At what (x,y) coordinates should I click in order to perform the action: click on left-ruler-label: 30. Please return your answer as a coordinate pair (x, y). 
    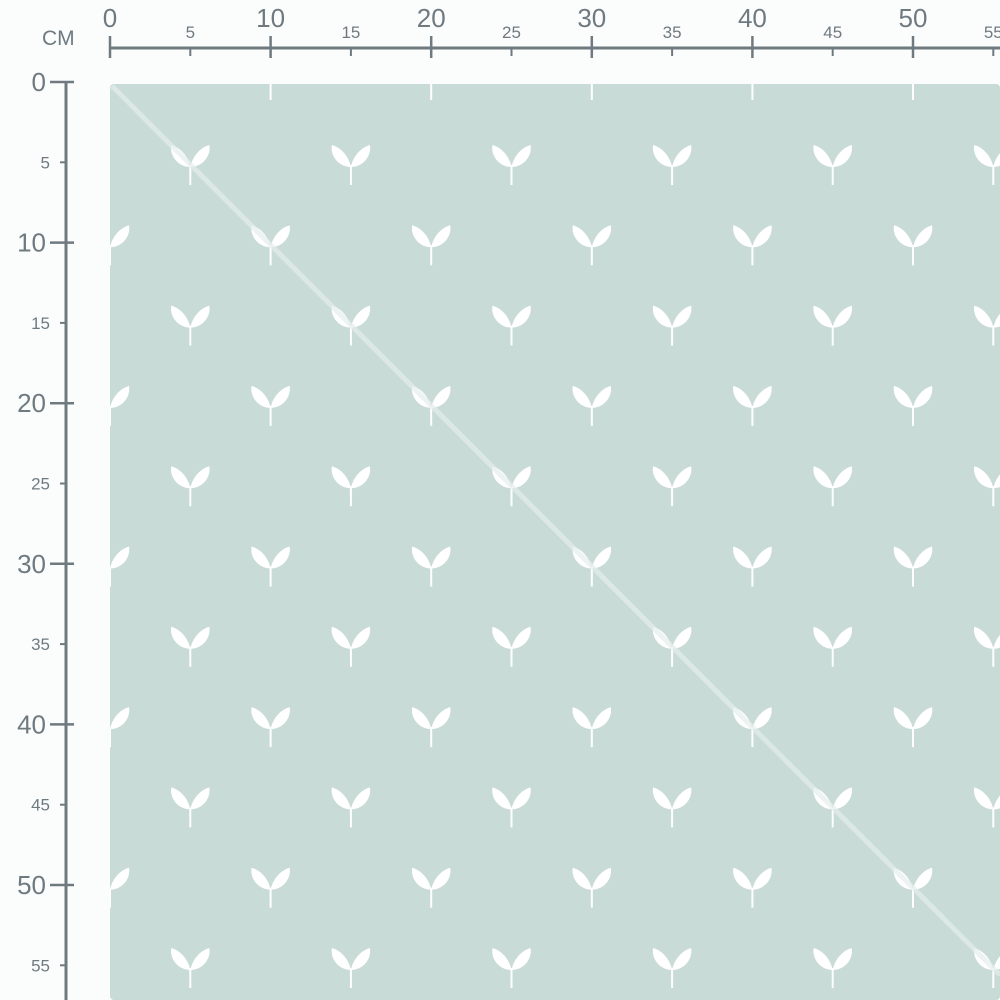
    Looking at the image, I should click on (31, 564).